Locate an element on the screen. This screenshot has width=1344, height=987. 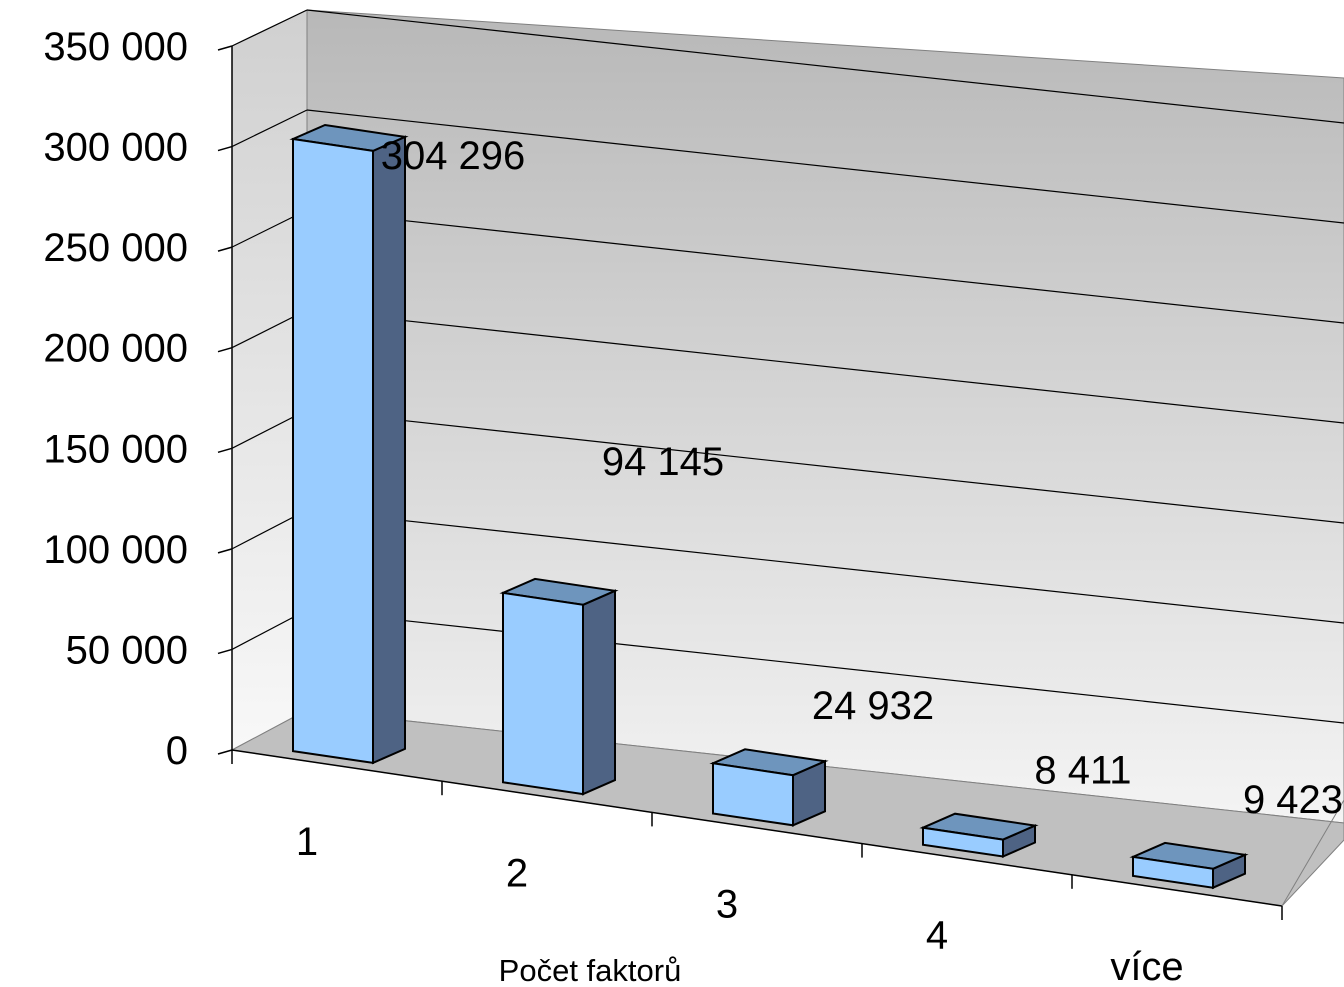
data-label: 94 145 is located at coordinates (663, 462).